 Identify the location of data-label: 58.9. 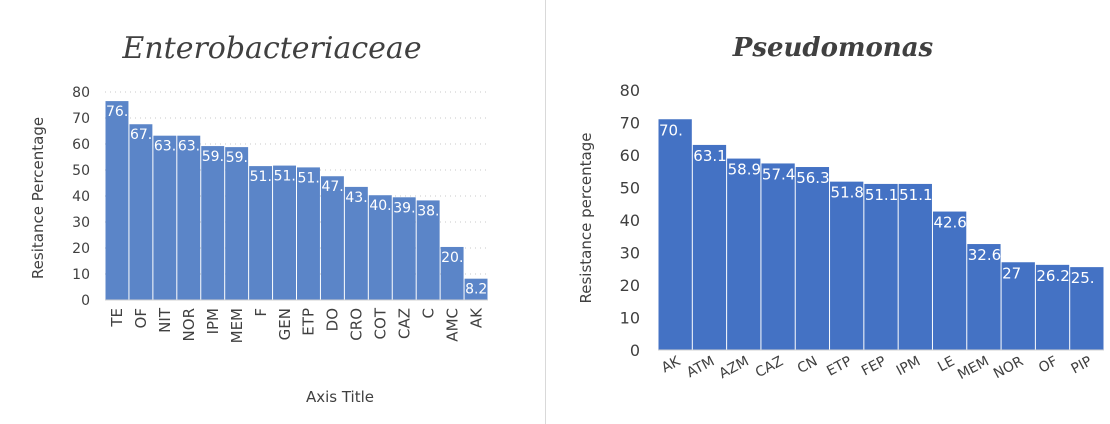
(744, 170).